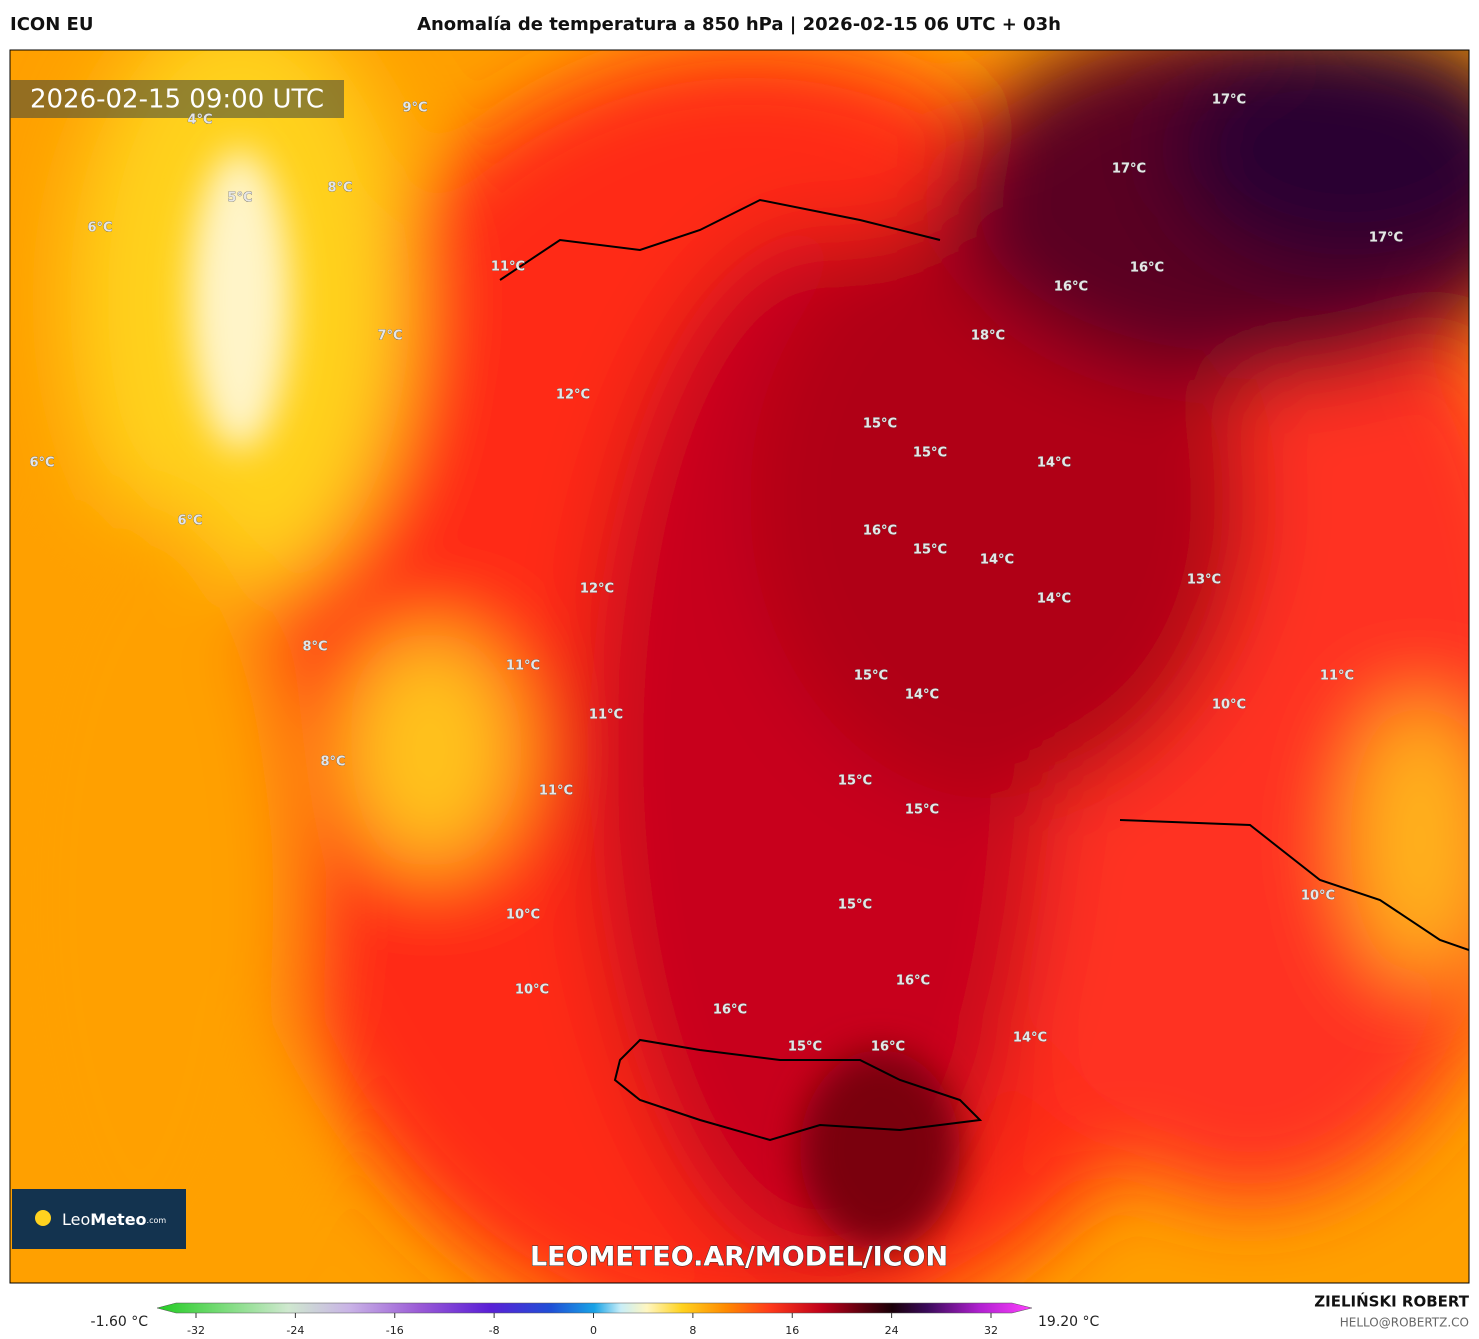 The height and width of the screenshot is (1339, 1479). Describe the element at coordinates (51, 24) in the screenshot. I see `model-name: ICON EU` at that location.